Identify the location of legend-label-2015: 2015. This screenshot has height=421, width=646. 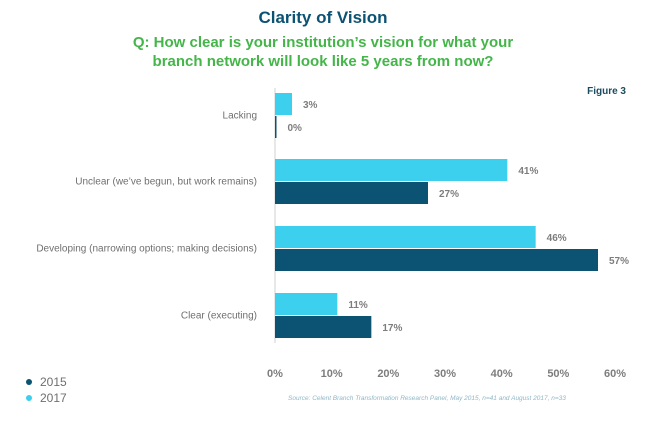
(53, 382).